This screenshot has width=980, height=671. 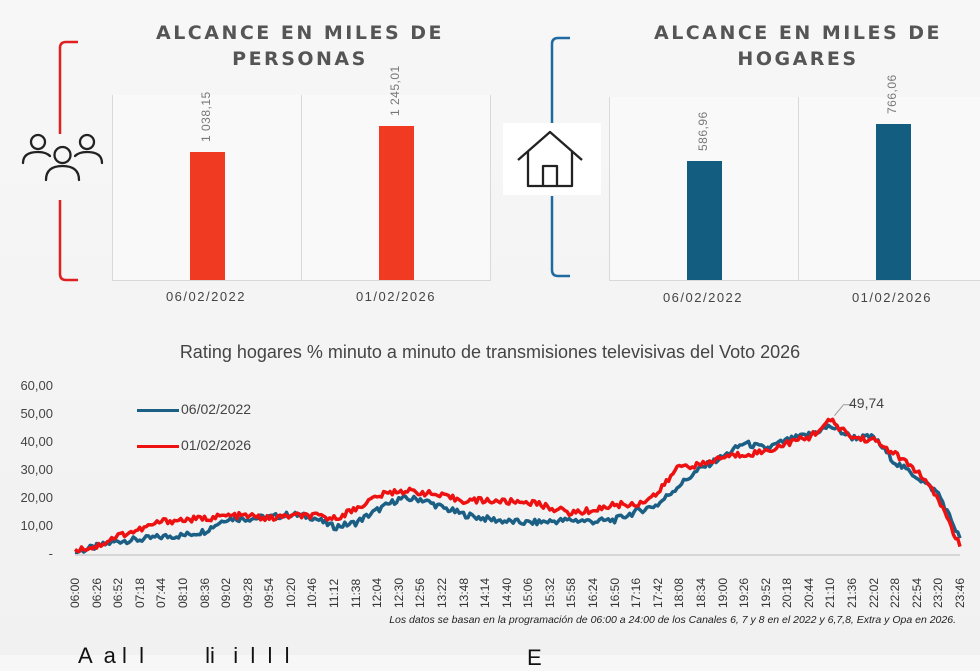 I want to click on x-tick-label: 18:08, so click(x=679, y=592).